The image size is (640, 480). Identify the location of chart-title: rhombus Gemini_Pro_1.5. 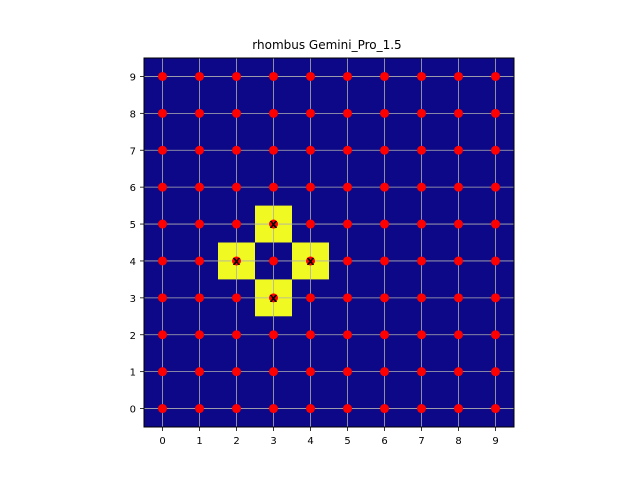
(326, 45).